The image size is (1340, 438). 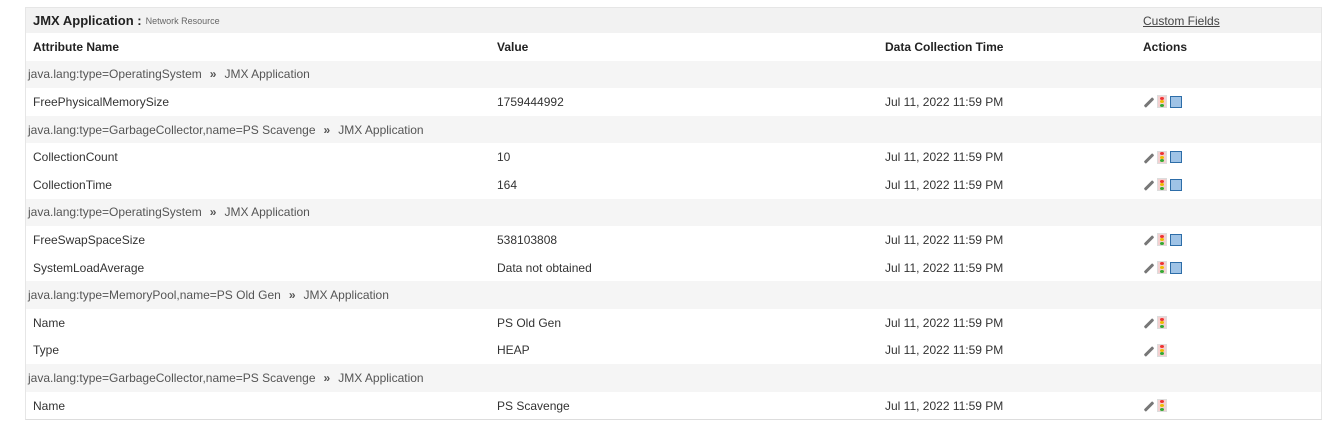 I want to click on attribute-value: 164, so click(x=507, y=184).